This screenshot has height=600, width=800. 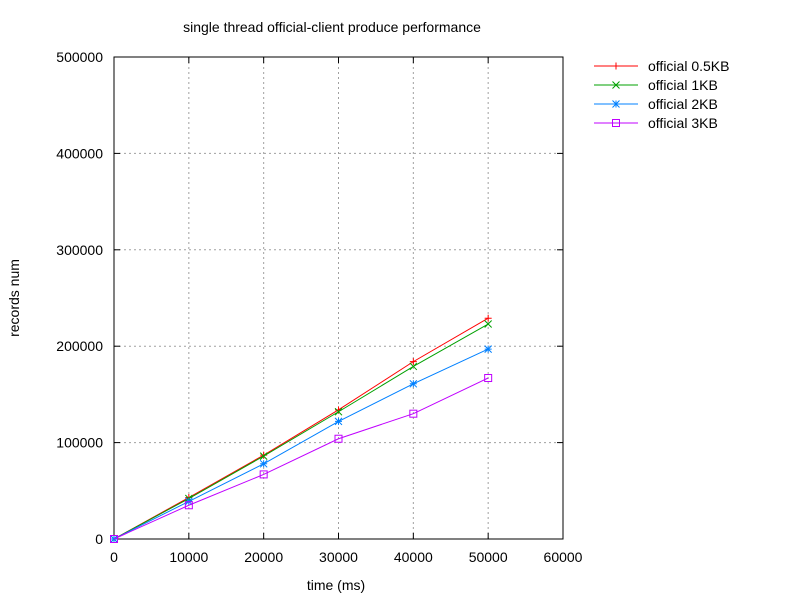 What do you see at coordinates (688, 66) in the screenshot?
I see `legend-label: official 0.5KB` at bounding box center [688, 66].